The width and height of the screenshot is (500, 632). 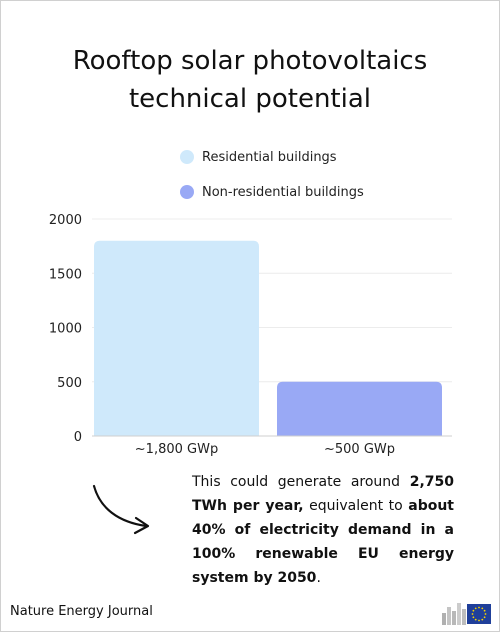 What do you see at coordinates (121, 509) in the screenshot?
I see `curved-arrow-icon` at bounding box center [121, 509].